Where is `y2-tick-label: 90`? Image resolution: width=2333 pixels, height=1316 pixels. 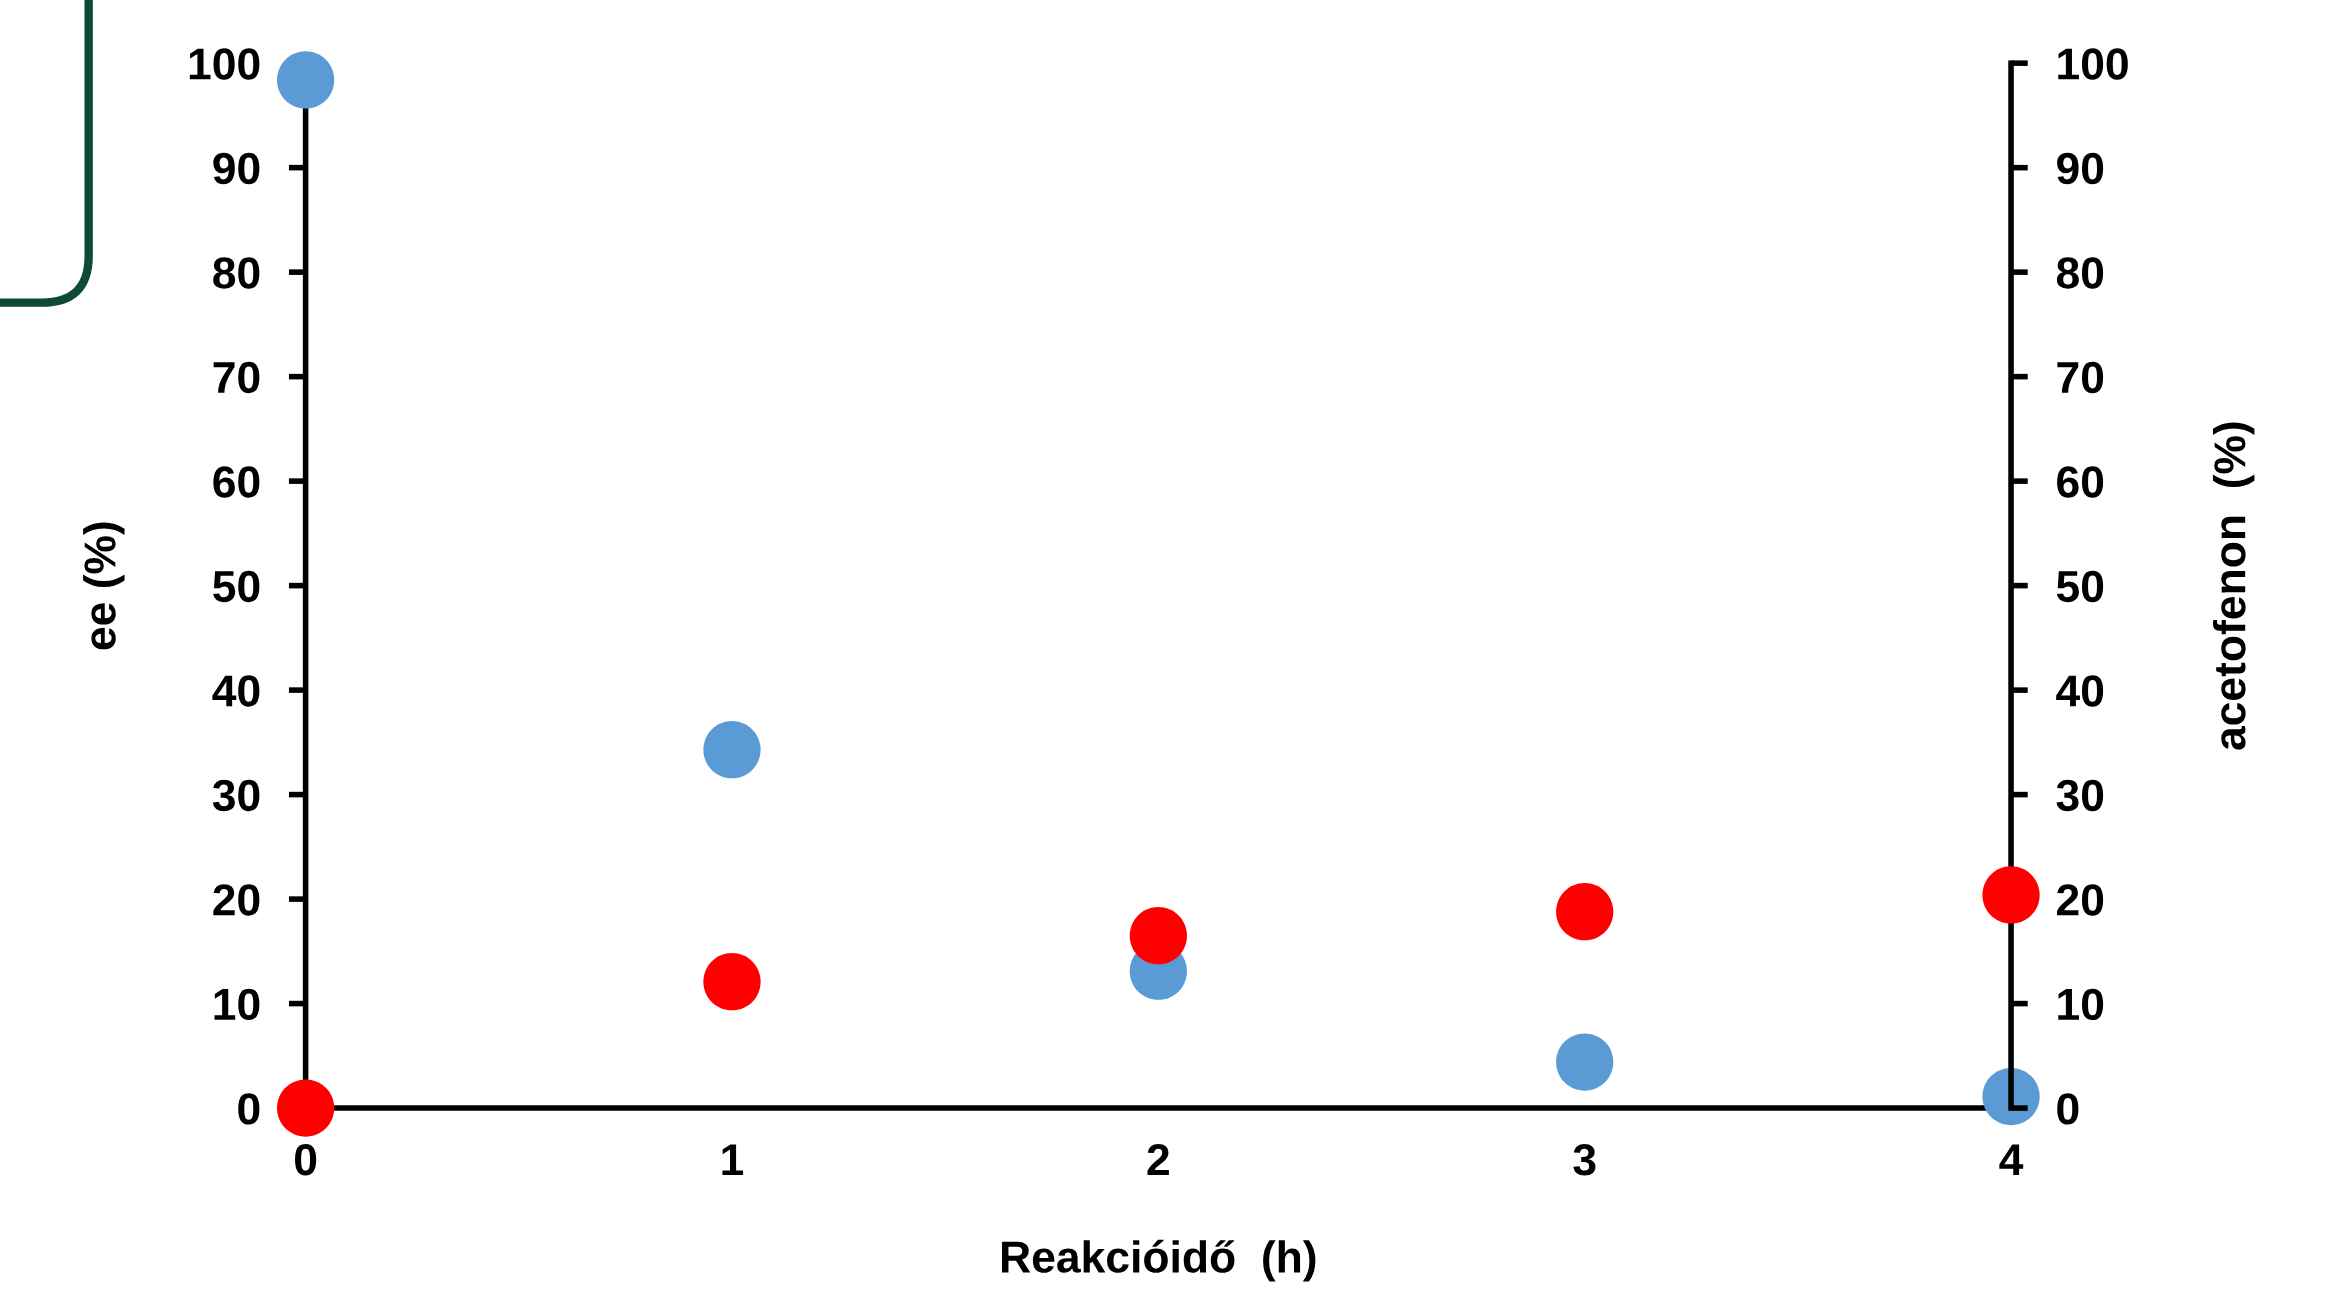 y2-tick-label: 90 is located at coordinates (2080, 168).